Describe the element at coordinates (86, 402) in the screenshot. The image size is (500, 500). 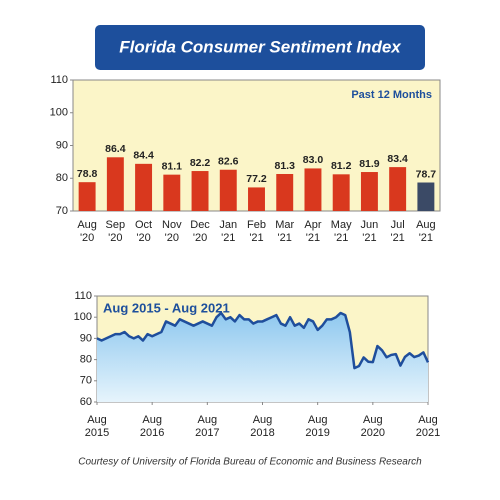
I see `y-tick-label: 60` at that location.